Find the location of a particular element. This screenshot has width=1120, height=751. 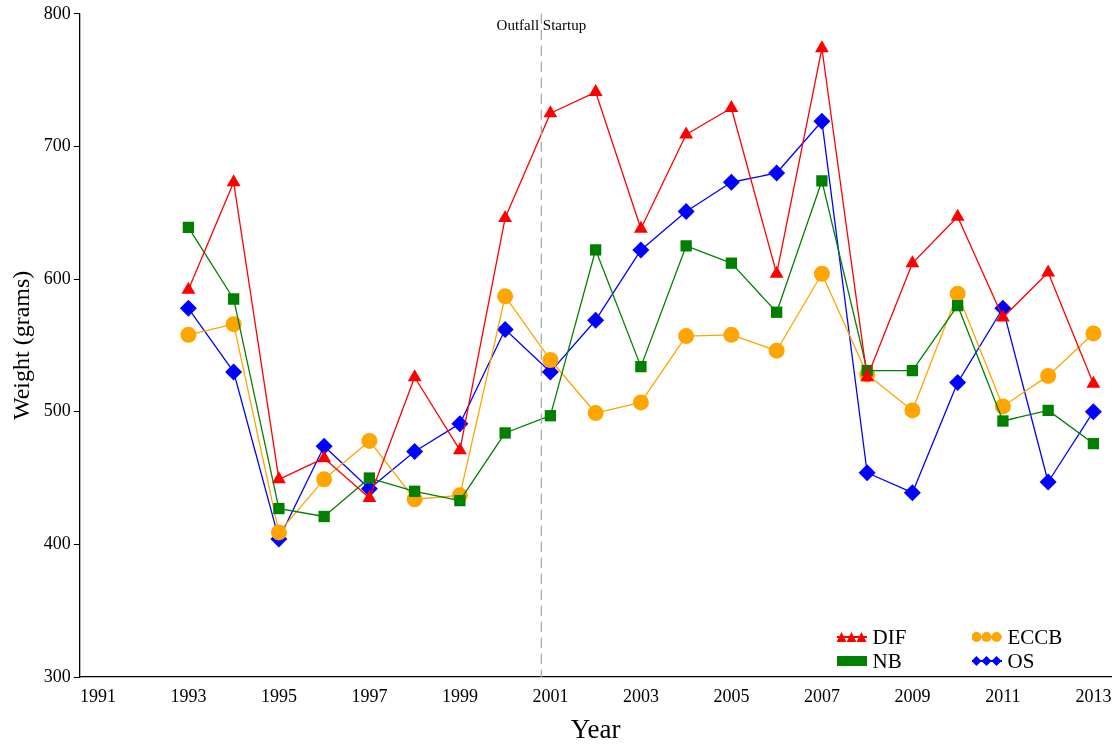

x-tick-label: 1995 is located at coordinates (278, 695).